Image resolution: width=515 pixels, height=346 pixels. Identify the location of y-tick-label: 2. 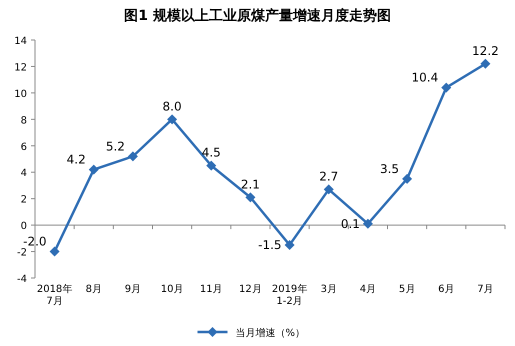
(23, 200).